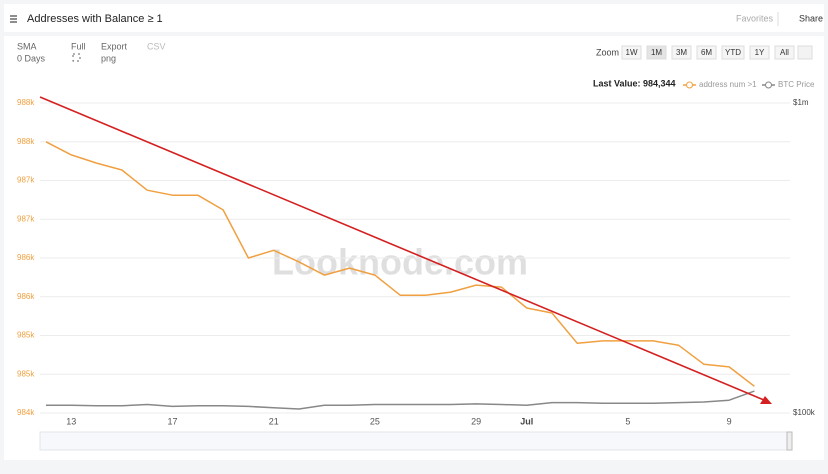 The width and height of the screenshot is (828, 474). I want to click on favorites: Favorites, so click(755, 18).